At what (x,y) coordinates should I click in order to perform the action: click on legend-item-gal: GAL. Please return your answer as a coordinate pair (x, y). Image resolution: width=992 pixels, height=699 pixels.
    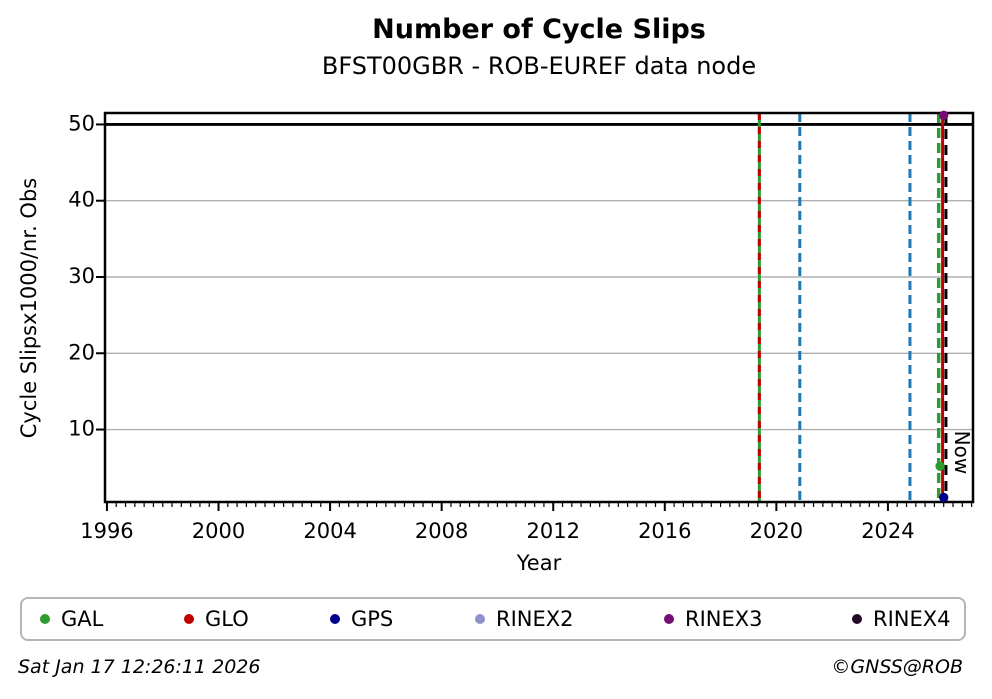
    Looking at the image, I should click on (71, 619).